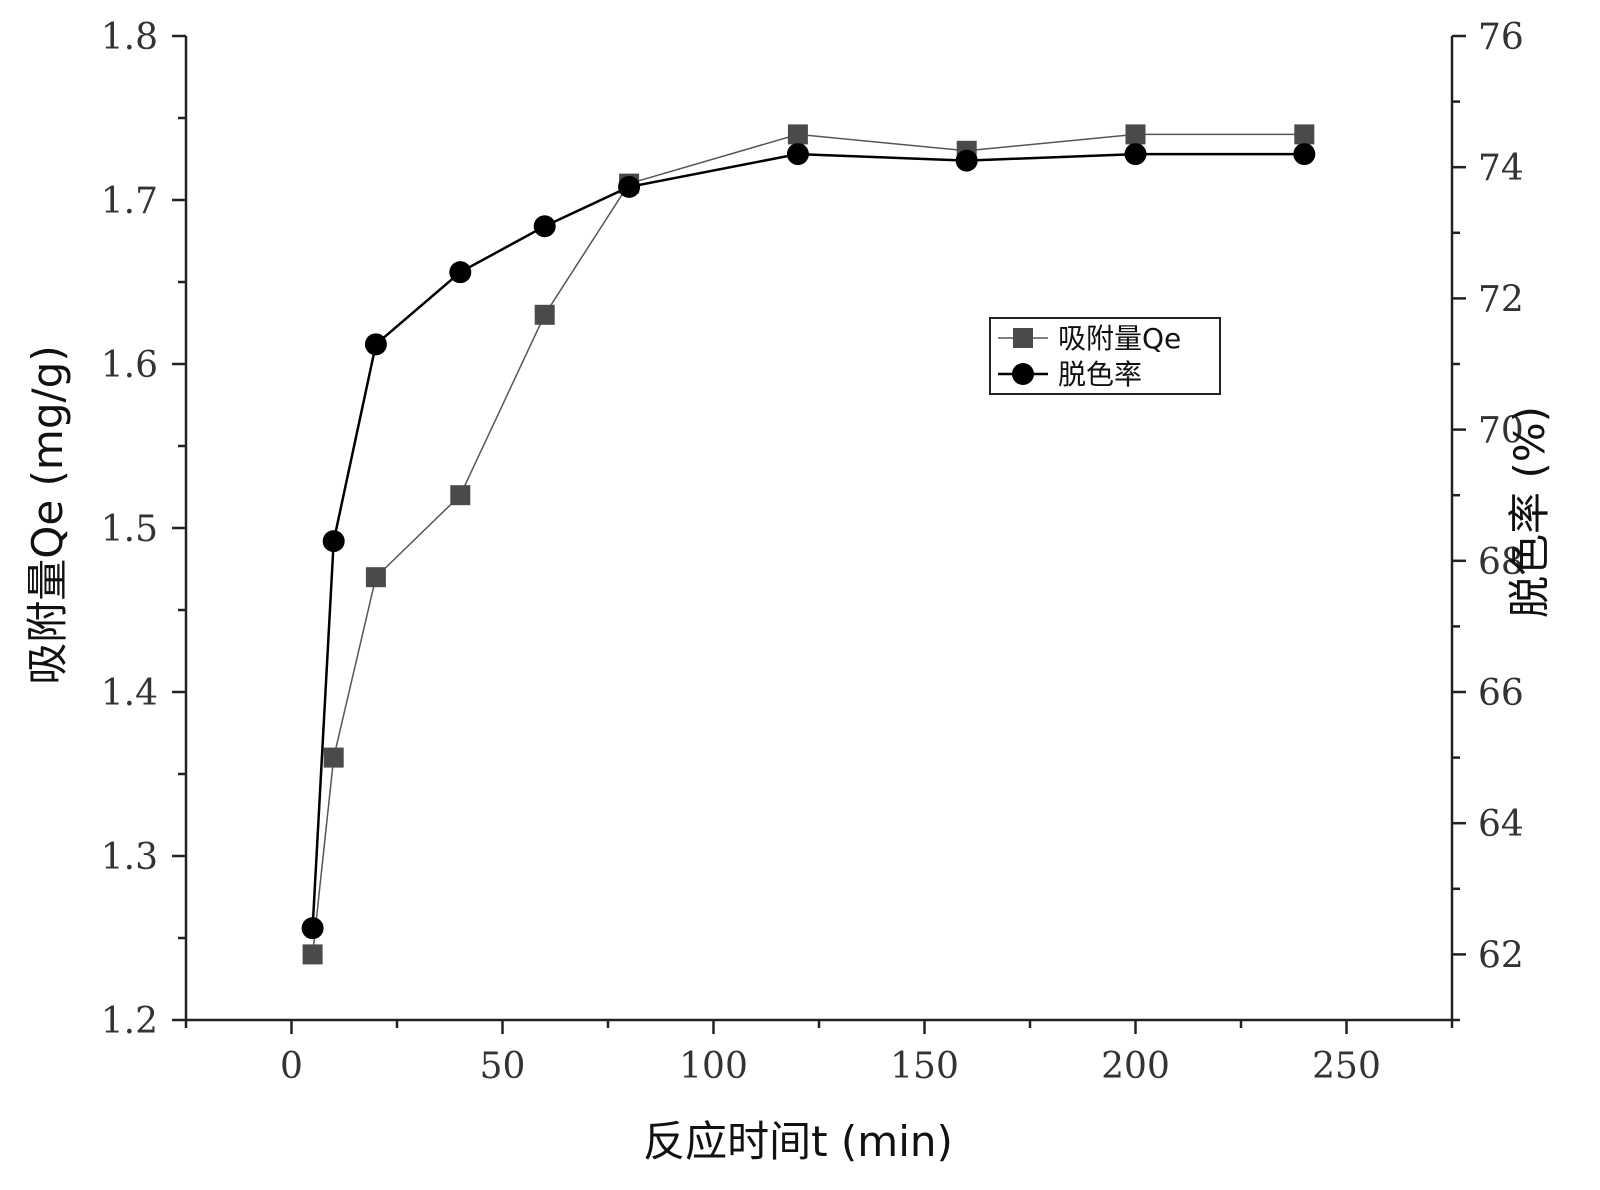 This screenshot has height=1190, width=1600. I want to click on y-axis-left-title: 吸附量Qe (mg/g), so click(47, 514).